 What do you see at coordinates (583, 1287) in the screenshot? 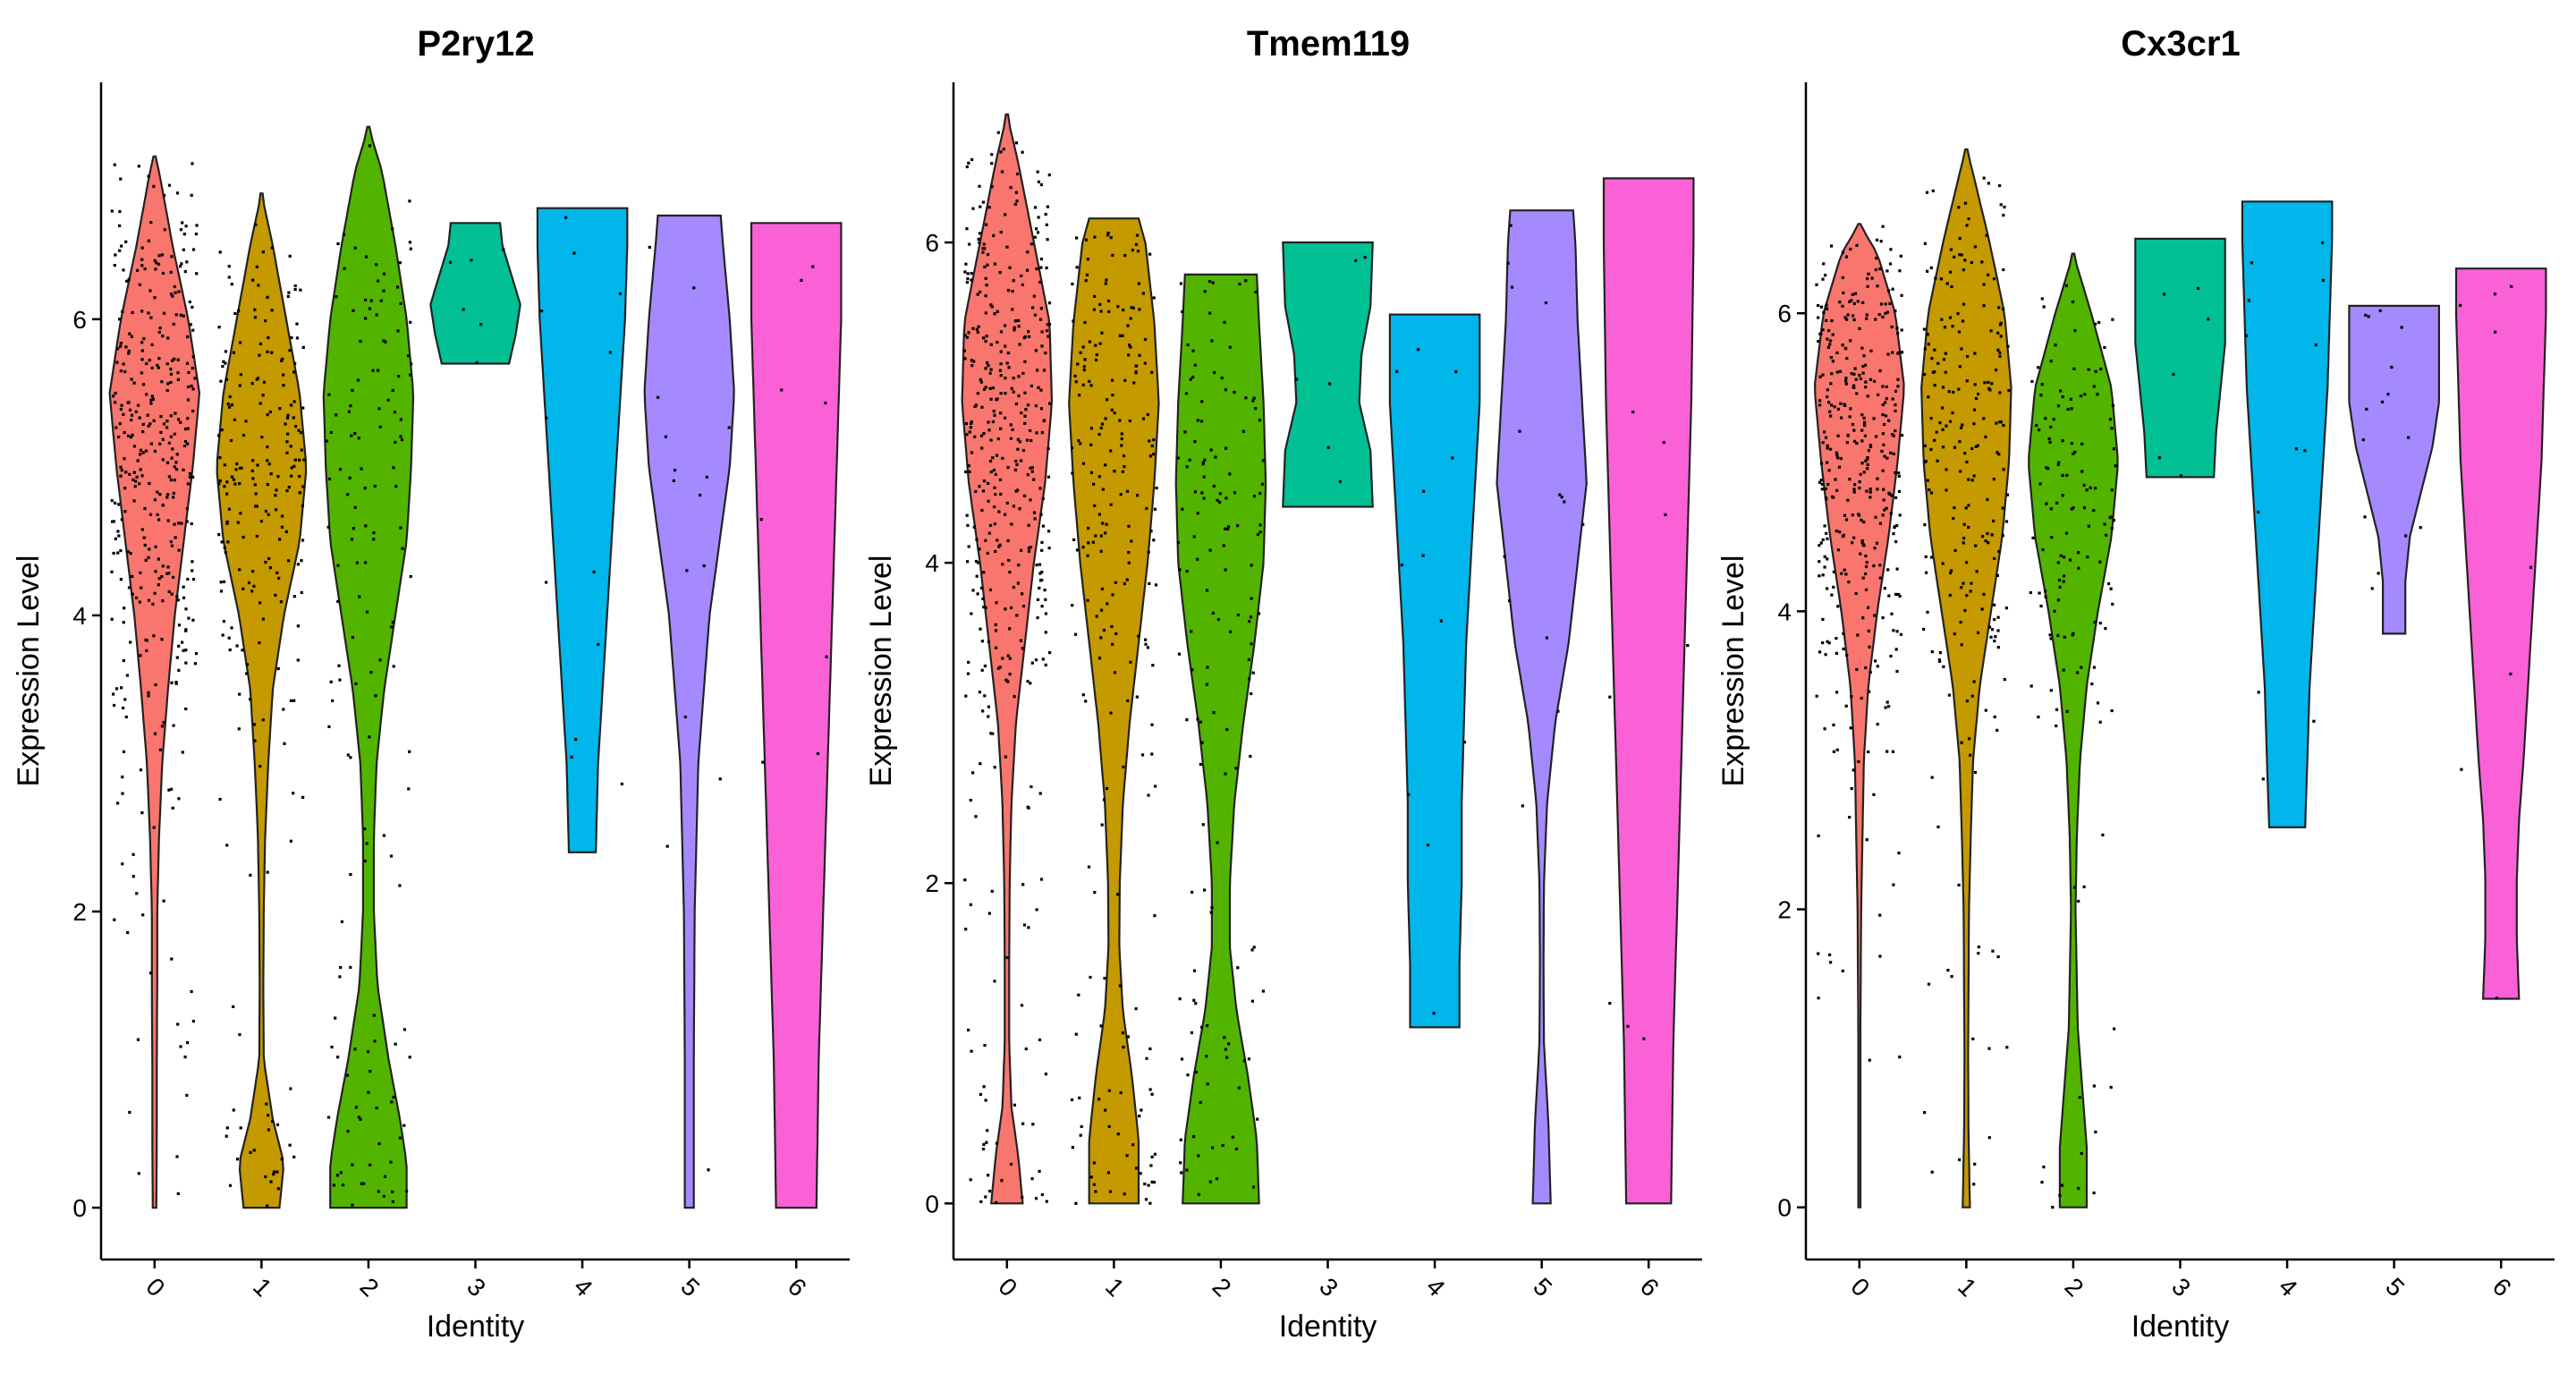
I see `x-tick-label: 4` at bounding box center [583, 1287].